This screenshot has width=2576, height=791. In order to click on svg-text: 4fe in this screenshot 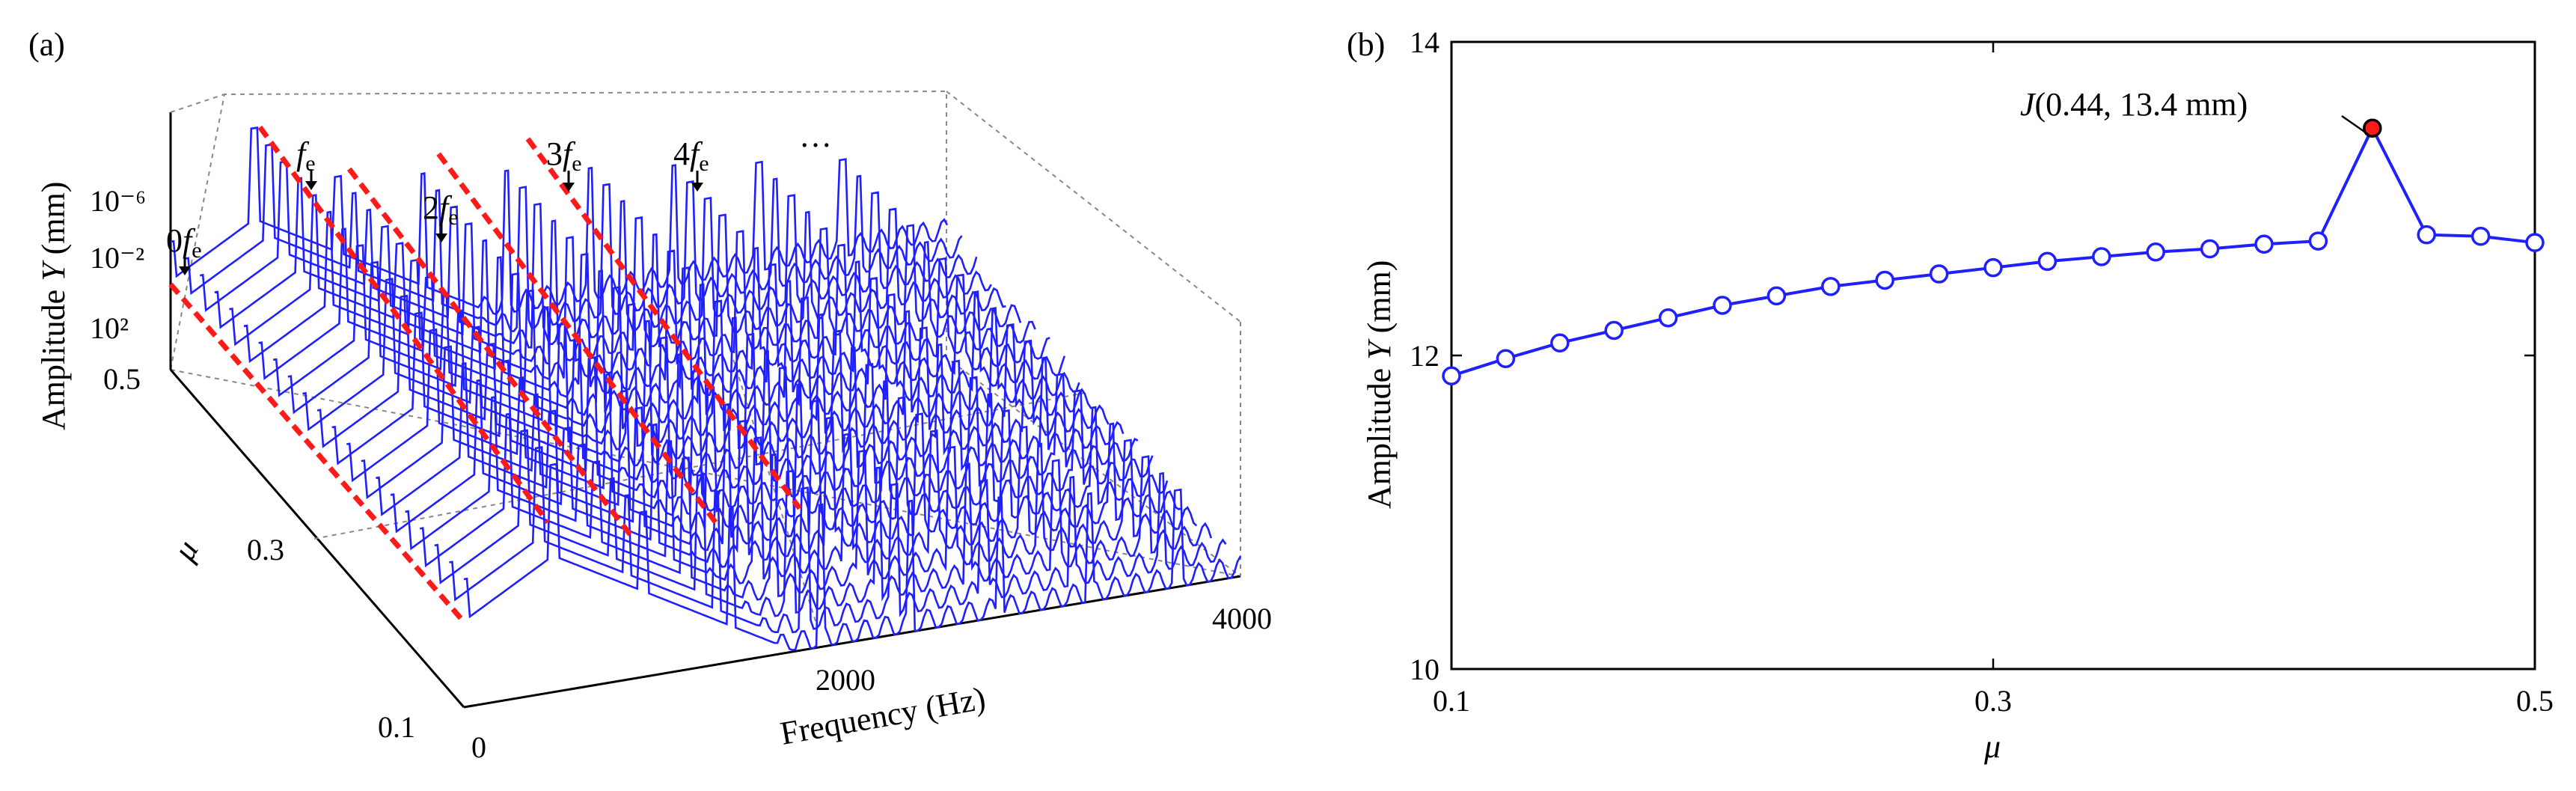, I will do `click(691, 156)`.